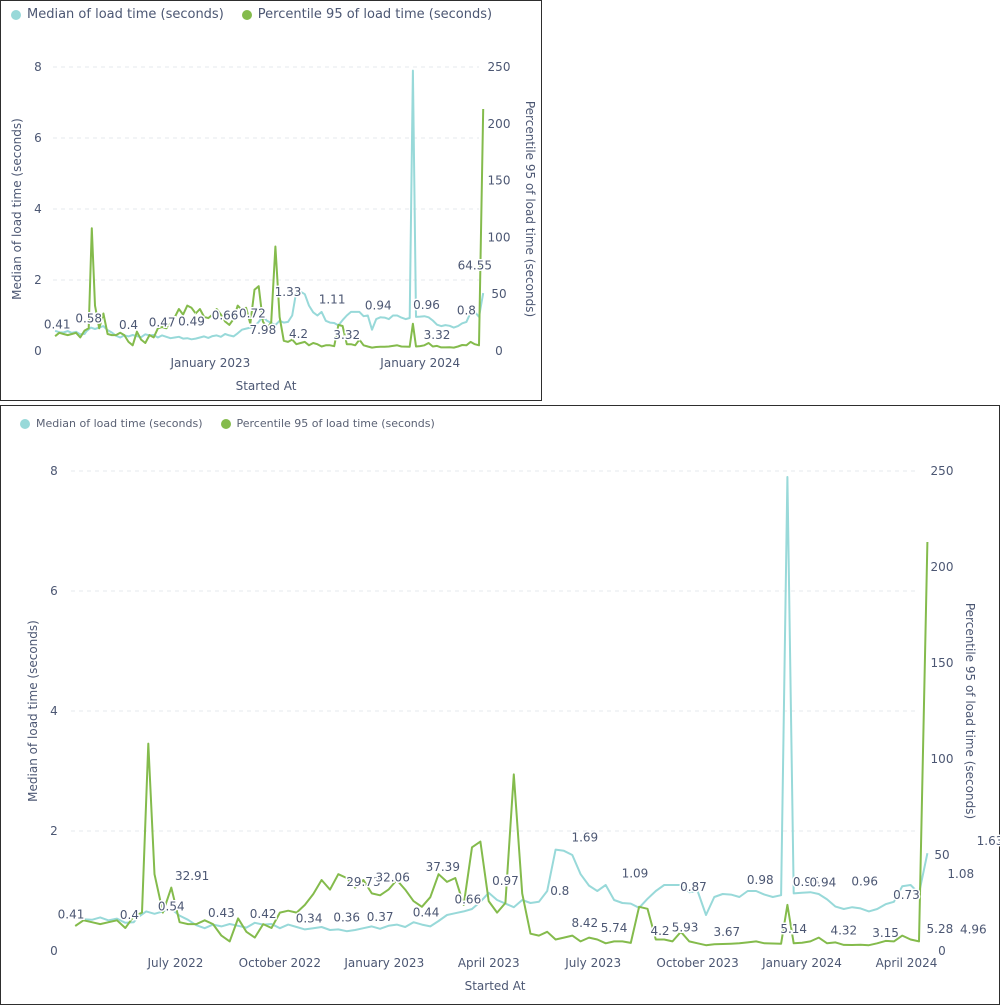 The width and height of the screenshot is (1000, 1006). Describe the element at coordinates (38, 351) in the screenshot. I see `y-tick-label: 0` at that location.